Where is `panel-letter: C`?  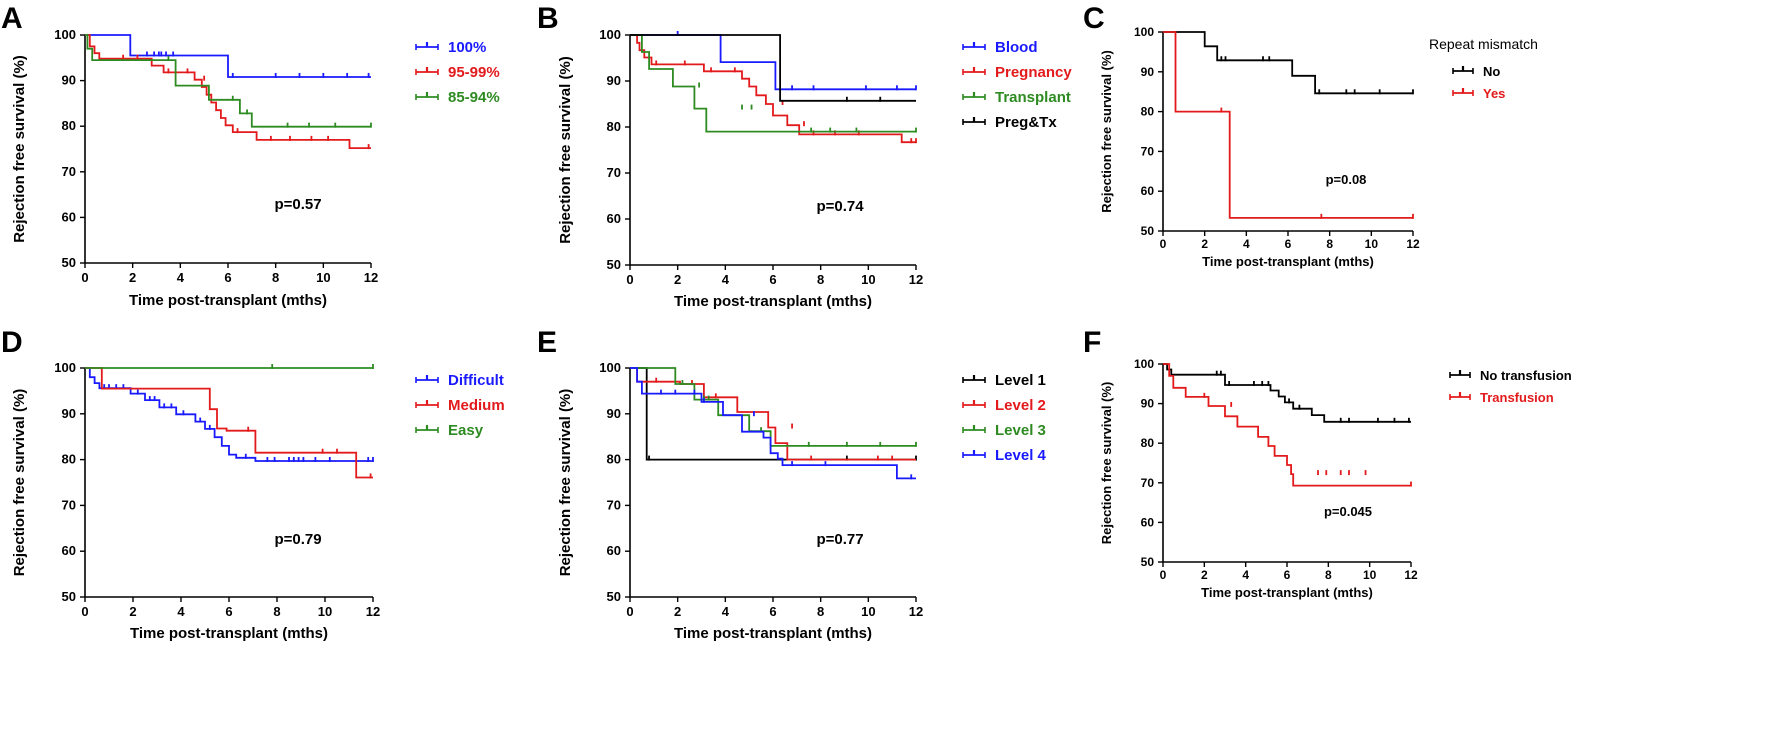
panel-letter: C is located at coordinates (1094, 18).